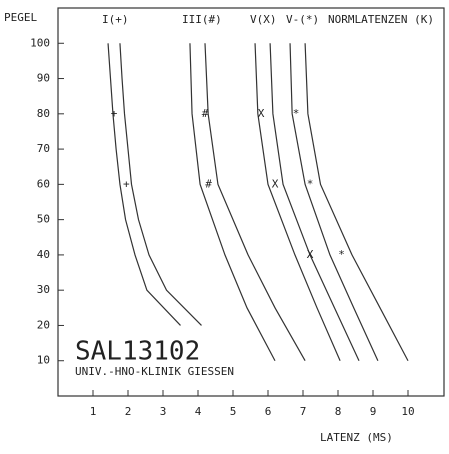 The image size is (449, 454). I want to click on y-tick-label: 10, so click(43, 360).